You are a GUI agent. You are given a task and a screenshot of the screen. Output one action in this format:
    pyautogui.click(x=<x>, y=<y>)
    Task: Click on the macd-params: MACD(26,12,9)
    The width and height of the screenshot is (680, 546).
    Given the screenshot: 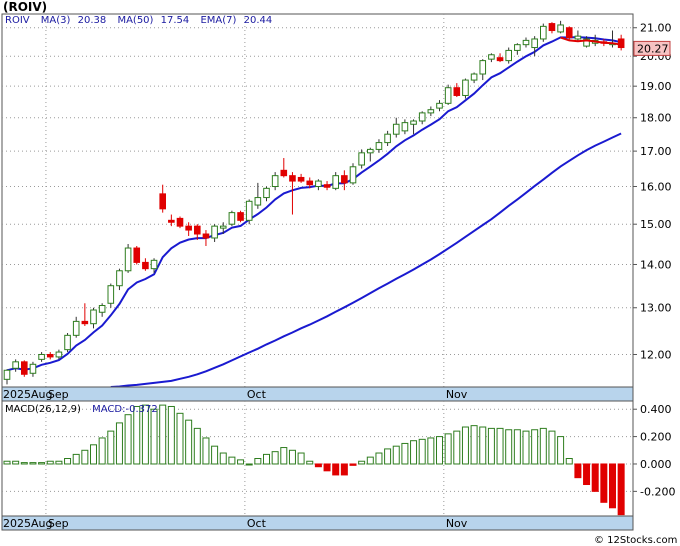 What is the action you would take?
    pyautogui.click(x=43, y=409)
    